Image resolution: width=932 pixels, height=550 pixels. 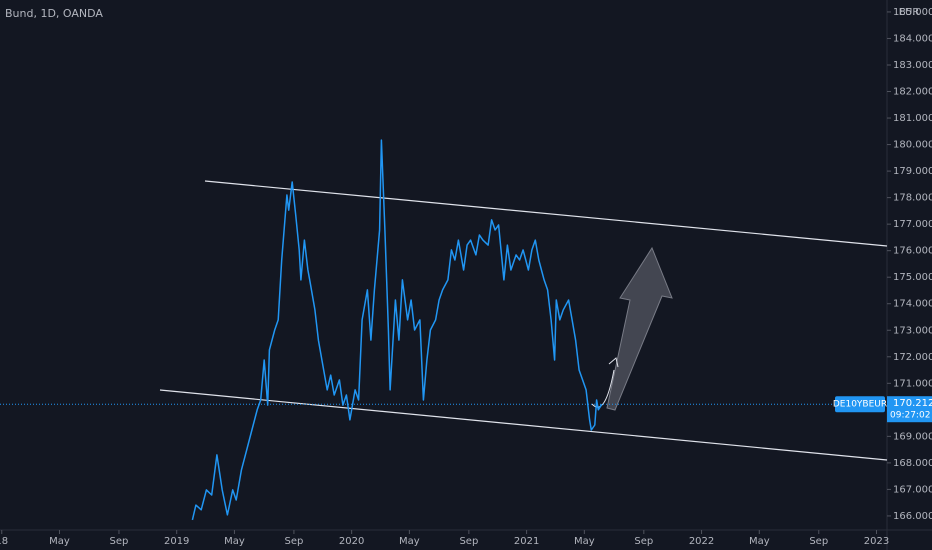 What do you see at coordinates (912, 330) in the screenshot?
I see `y-tick-label: 173.000` at bounding box center [912, 330].